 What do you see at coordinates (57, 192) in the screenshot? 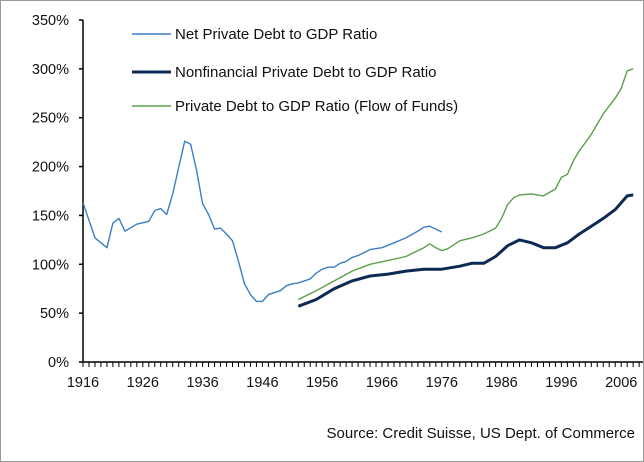
I see `y-axis-ticks: 0% 50% 100% 150% 200% 250% 300% 350%` at bounding box center [57, 192].